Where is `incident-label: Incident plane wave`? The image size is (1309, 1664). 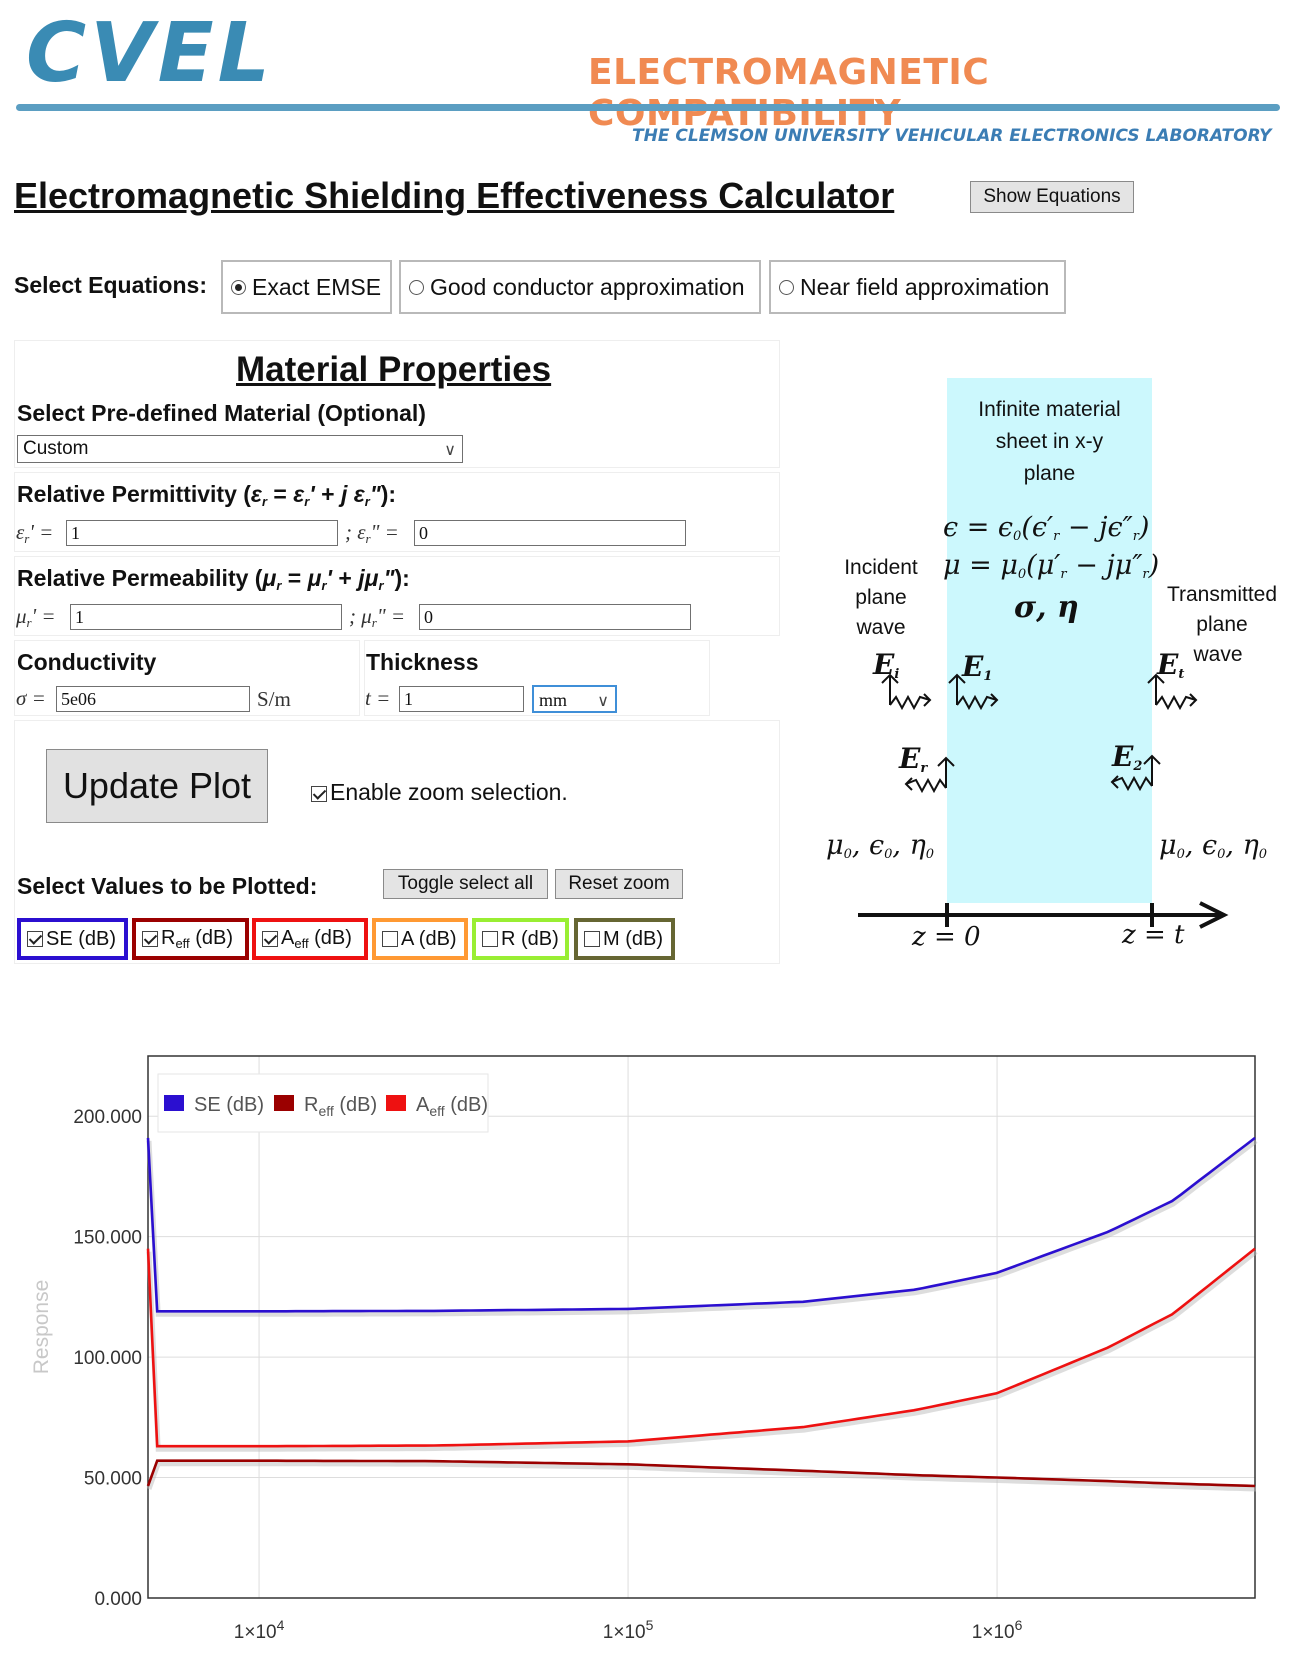
incident-label: Incident plane wave is located at coordinates (881, 598).